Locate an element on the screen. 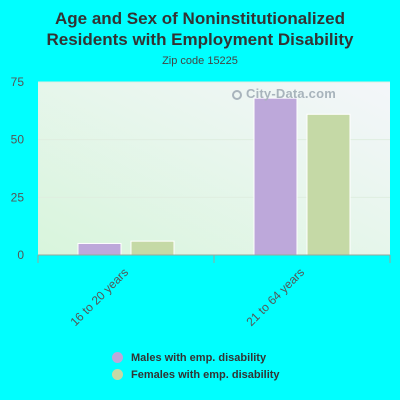 This screenshot has height=400, width=400. y-tick-label: 75 is located at coordinates (18, 82).